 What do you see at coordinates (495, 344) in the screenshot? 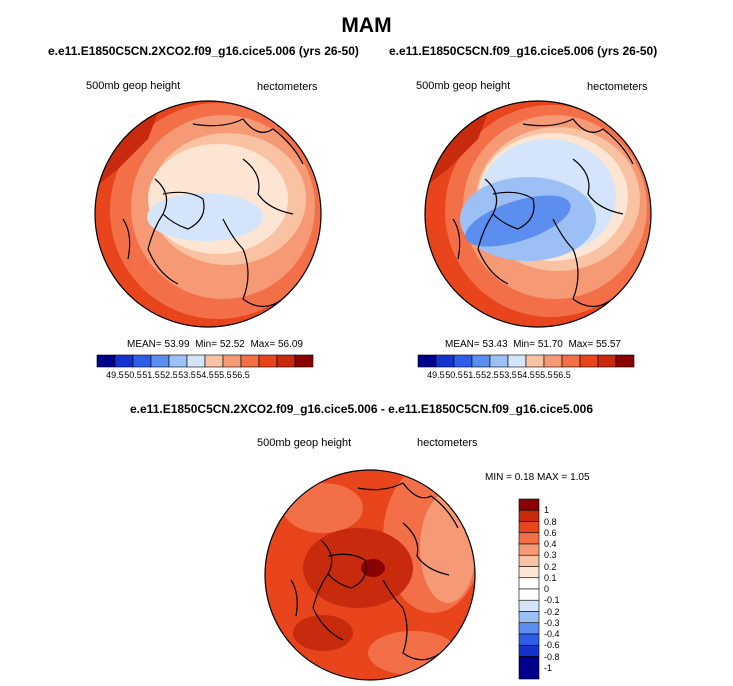
I see `panel-2-mean-value: 53.43` at bounding box center [495, 344].